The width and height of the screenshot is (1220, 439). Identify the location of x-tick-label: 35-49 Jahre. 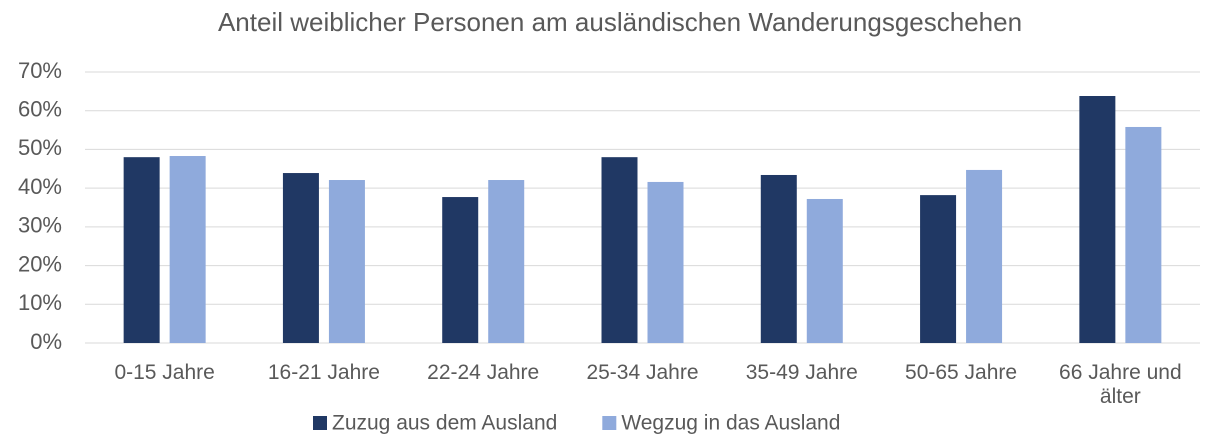
(801, 372).